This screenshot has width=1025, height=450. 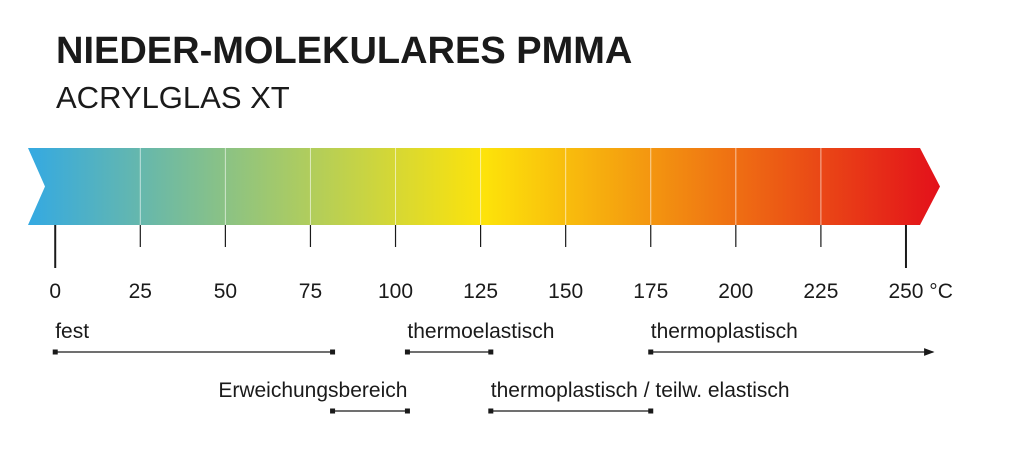 I want to click on x-tick-label: 175, so click(x=650, y=291).